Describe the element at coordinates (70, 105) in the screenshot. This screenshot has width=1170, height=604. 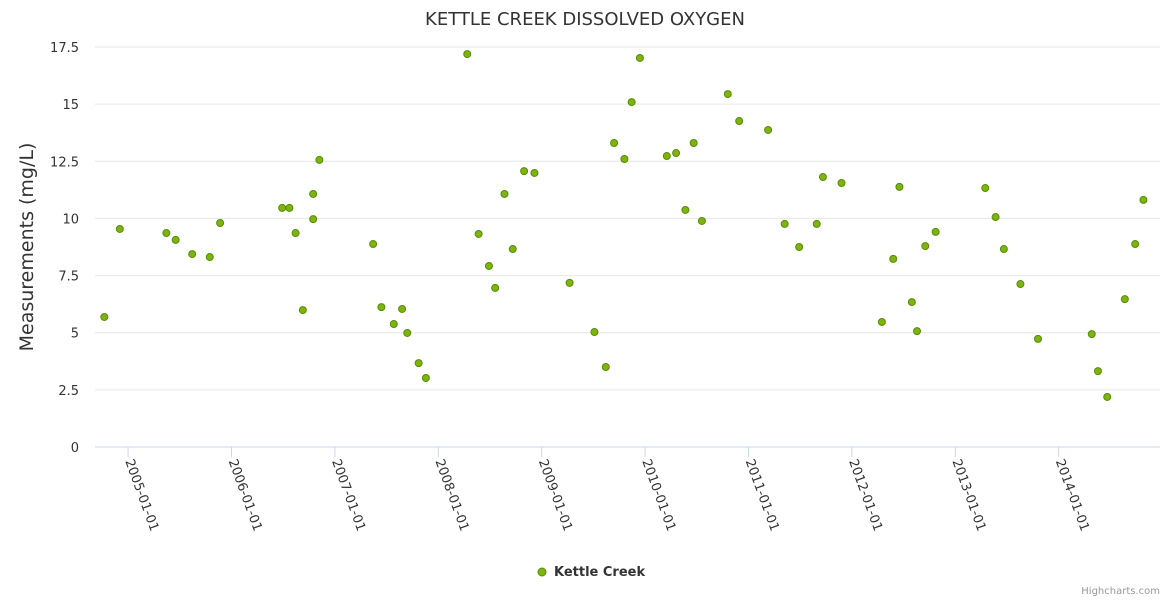
I see `y-tick-label: 15` at that location.